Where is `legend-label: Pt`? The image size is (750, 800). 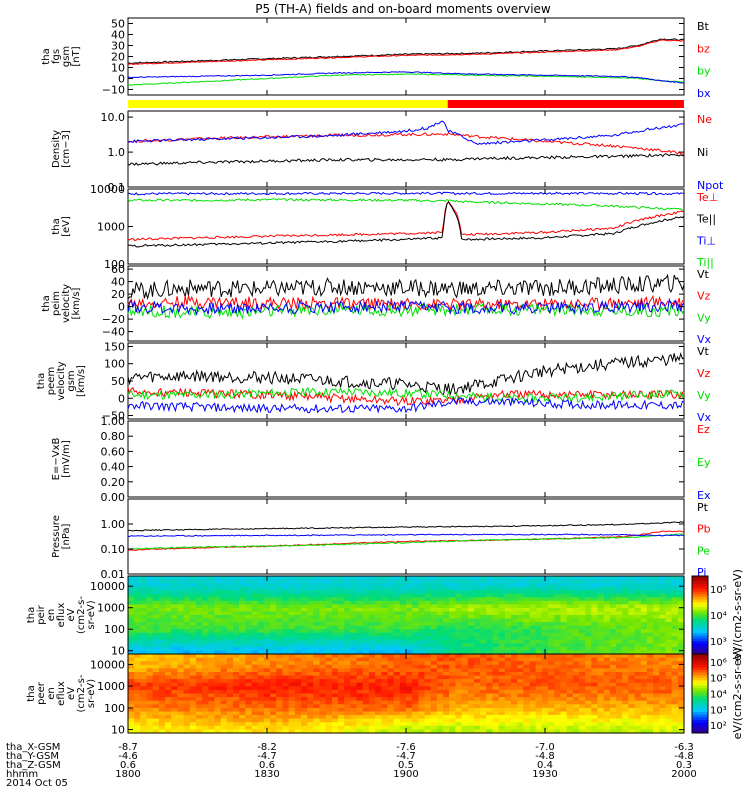 legend-label: Pt is located at coordinates (703, 507).